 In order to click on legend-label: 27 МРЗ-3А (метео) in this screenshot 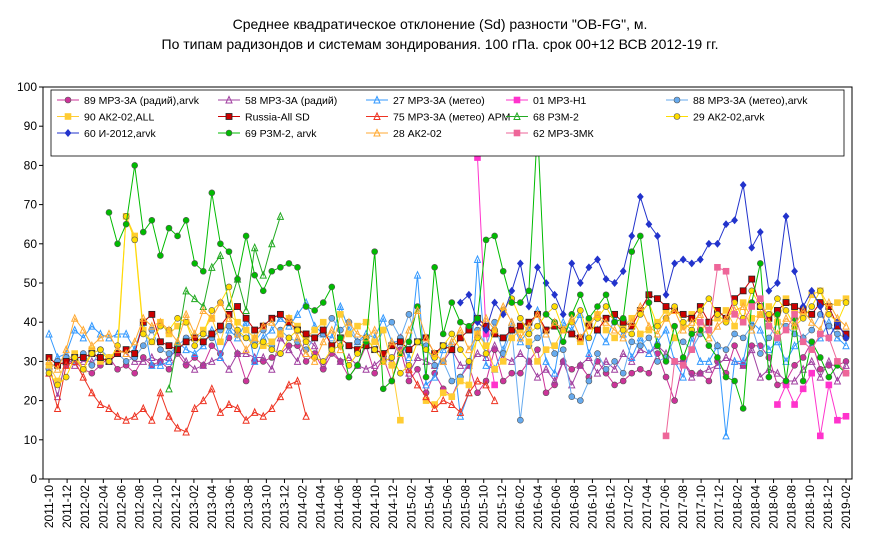, I will do `click(439, 101)`.